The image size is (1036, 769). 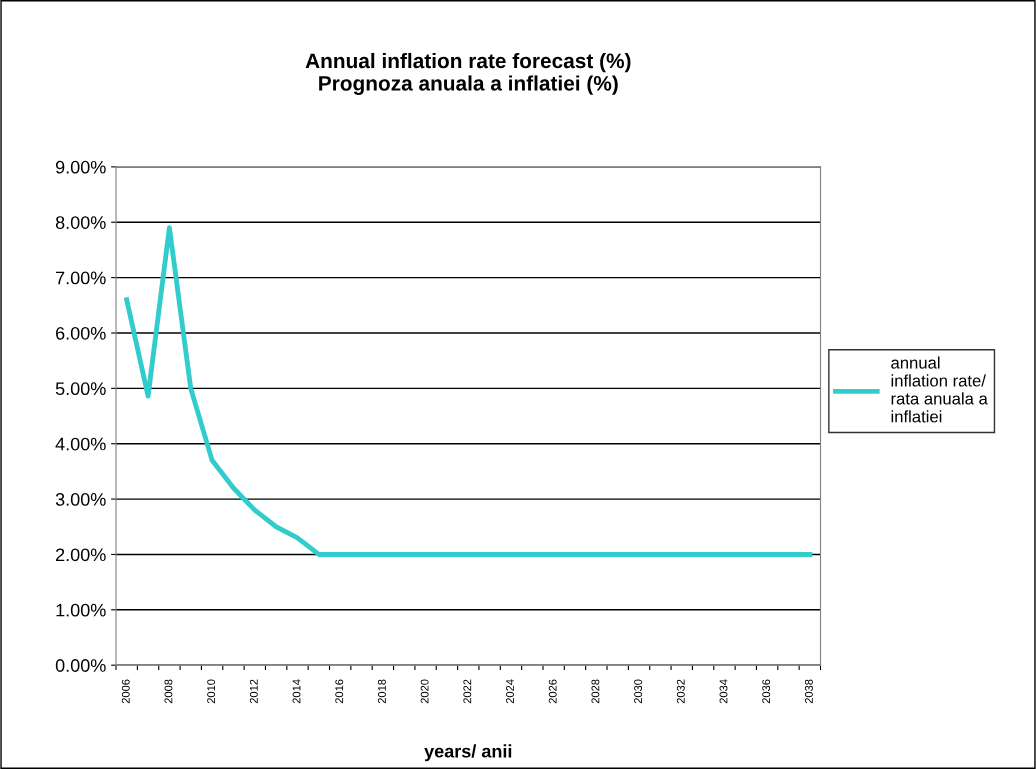 What do you see at coordinates (638, 691) in the screenshot?
I see `x-tick-label: 2030` at bounding box center [638, 691].